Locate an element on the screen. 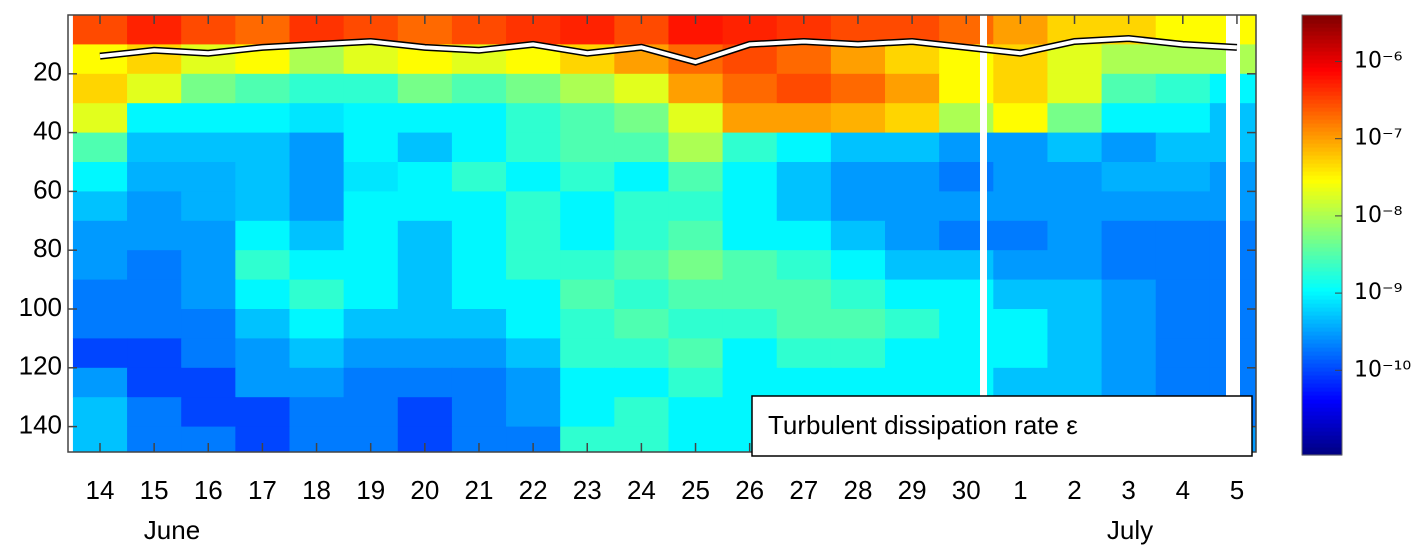 The width and height of the screenshot is (1419, 548). x-tick-label: 21 is located at coordinates (479, 490).